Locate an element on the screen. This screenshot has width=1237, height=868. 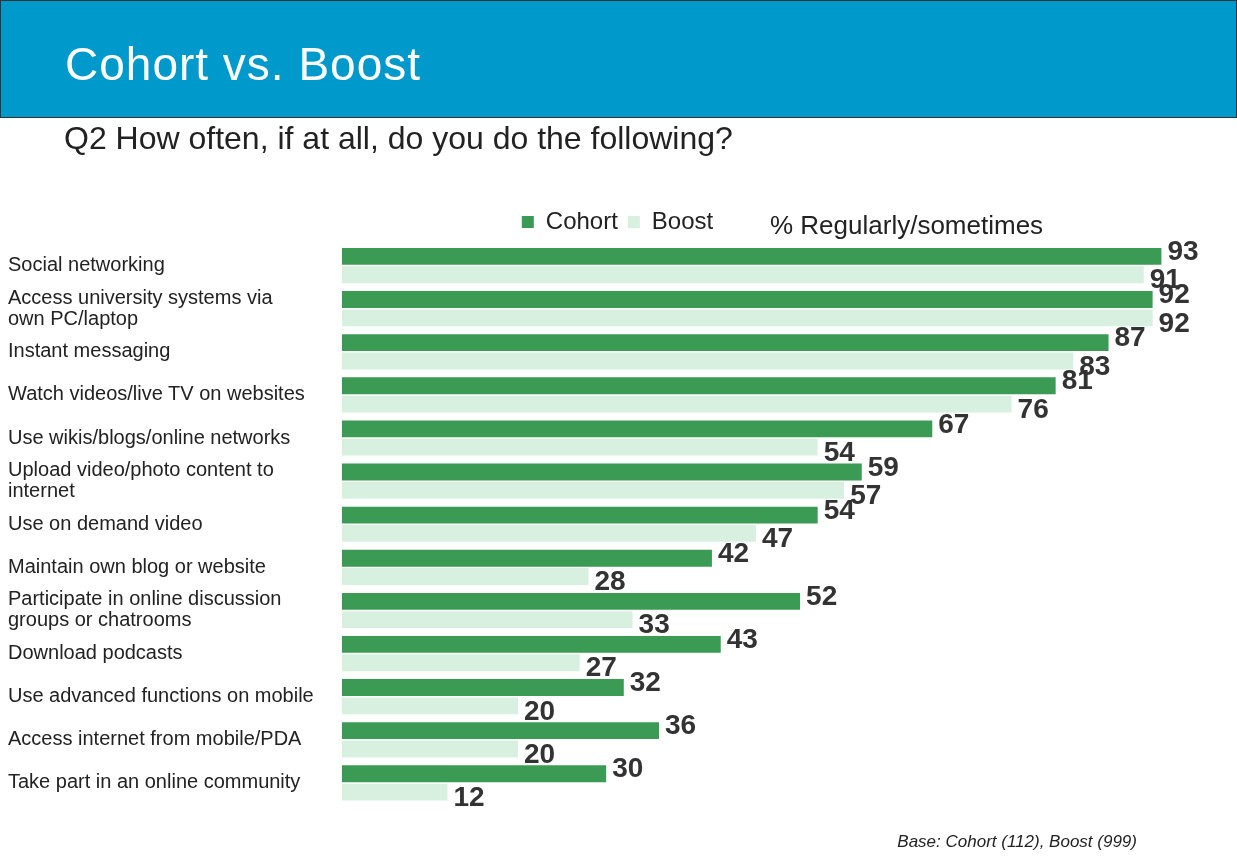
y-tick-label: Use wikis/blogs/online networks is located at coordinates (149, 436).